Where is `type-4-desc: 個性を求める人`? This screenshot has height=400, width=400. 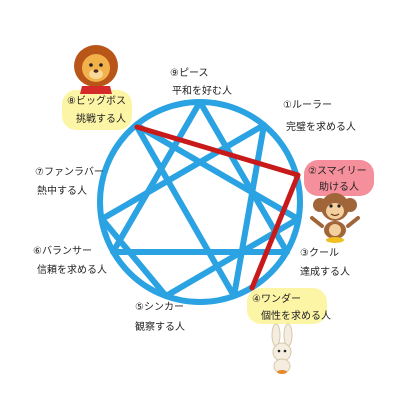
type-4-desc: 個性を求める人 is located at coordinates (296, 315).